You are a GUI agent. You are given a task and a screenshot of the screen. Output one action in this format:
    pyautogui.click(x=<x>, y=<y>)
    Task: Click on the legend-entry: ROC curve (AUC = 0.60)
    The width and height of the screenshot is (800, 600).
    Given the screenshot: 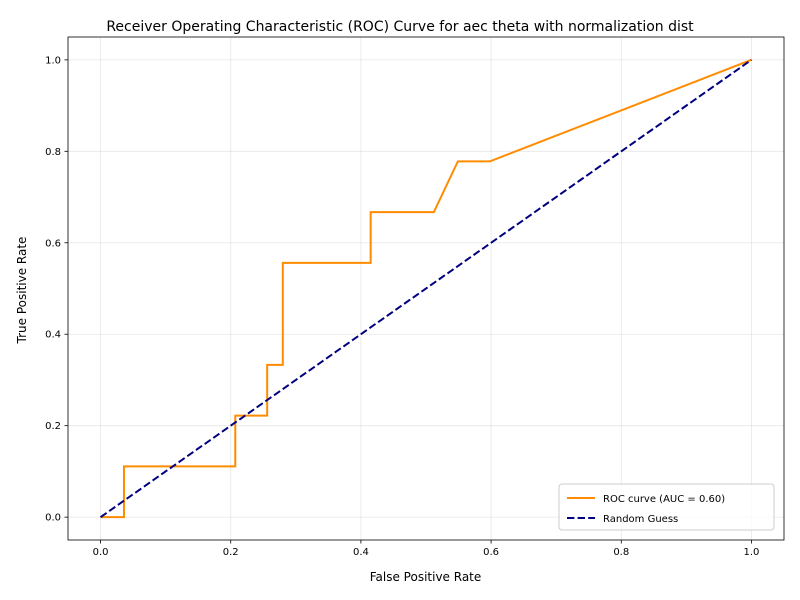 What is the action you would take?
    pyautogui.click(x=664, y=499)
    